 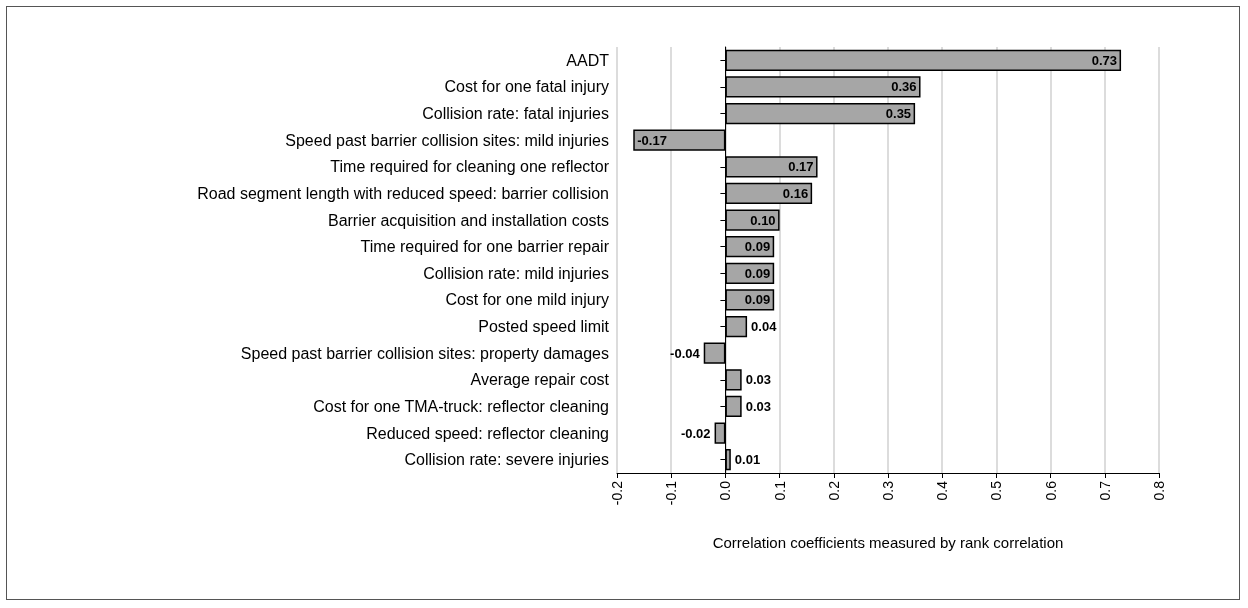 What do you see at coordinates (695, 433) in the screenshot?
I see `data-label: -0.02` at bounding box center [695, 433].